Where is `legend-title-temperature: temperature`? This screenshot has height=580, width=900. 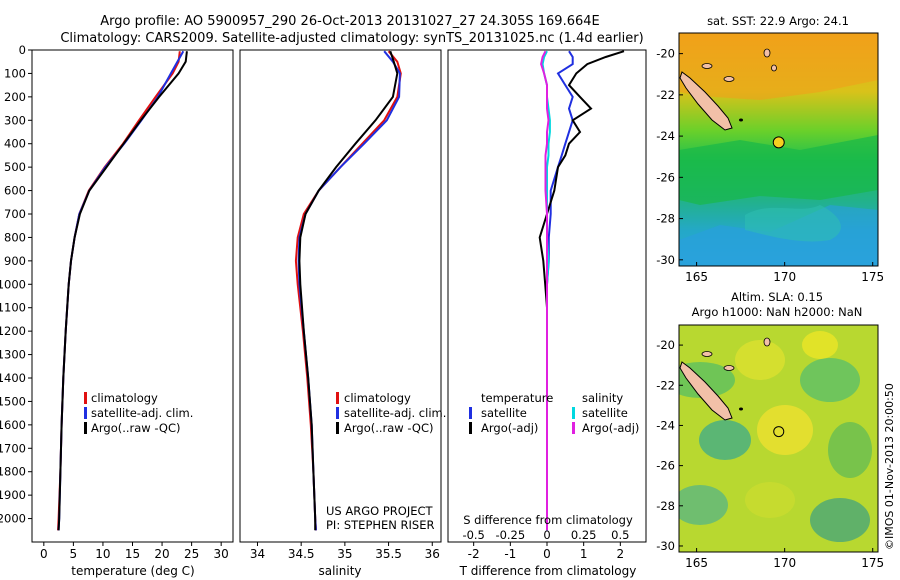 legend-title-temperature: temperature is located at coordinates (517, 398).